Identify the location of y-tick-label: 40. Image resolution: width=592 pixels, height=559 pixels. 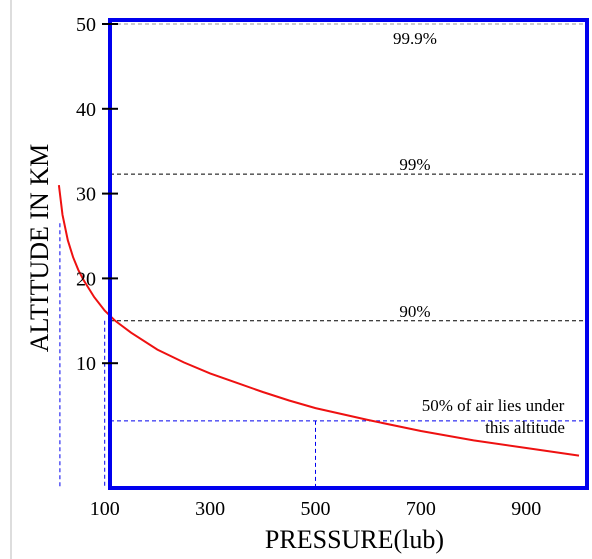
(86, 110).